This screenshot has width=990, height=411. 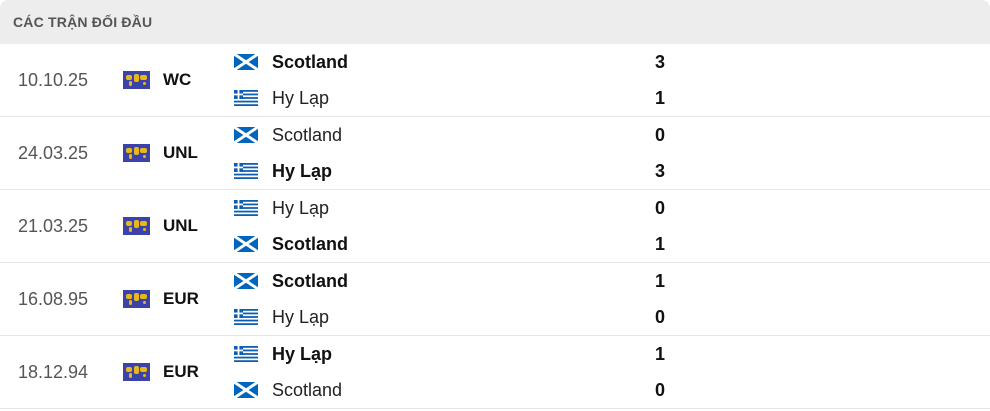 What do you see at coordinates (454, 317) in the screenshot?
I see `team-away: Hy Lạp 0` at bounding box center [454, 317].